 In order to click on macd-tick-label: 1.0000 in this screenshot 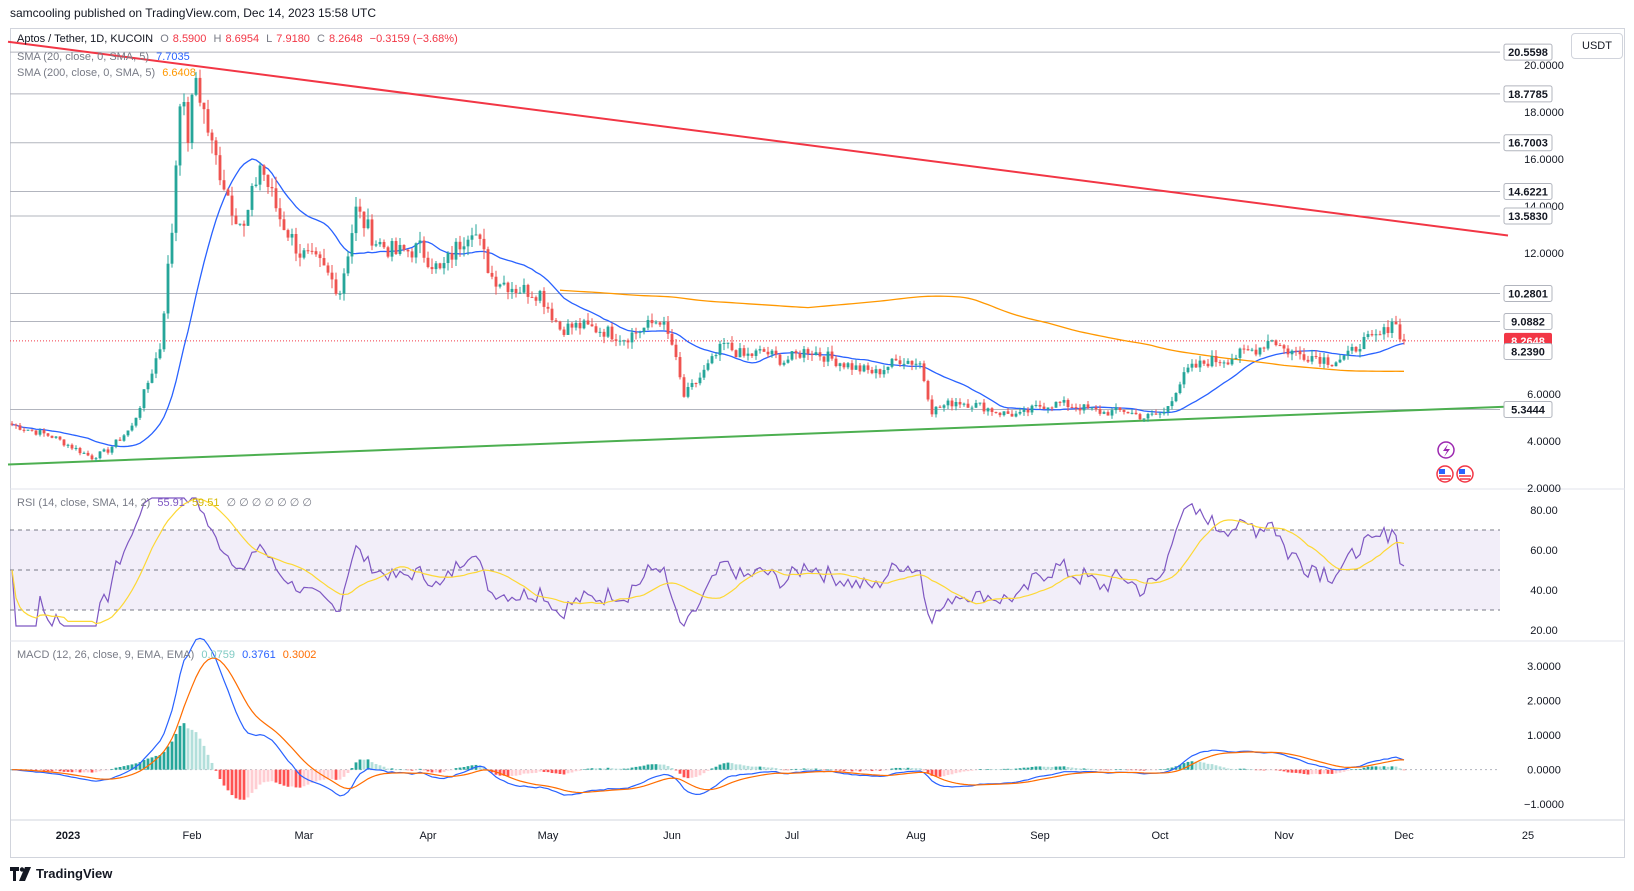, I will do `click(1544, 736)`.